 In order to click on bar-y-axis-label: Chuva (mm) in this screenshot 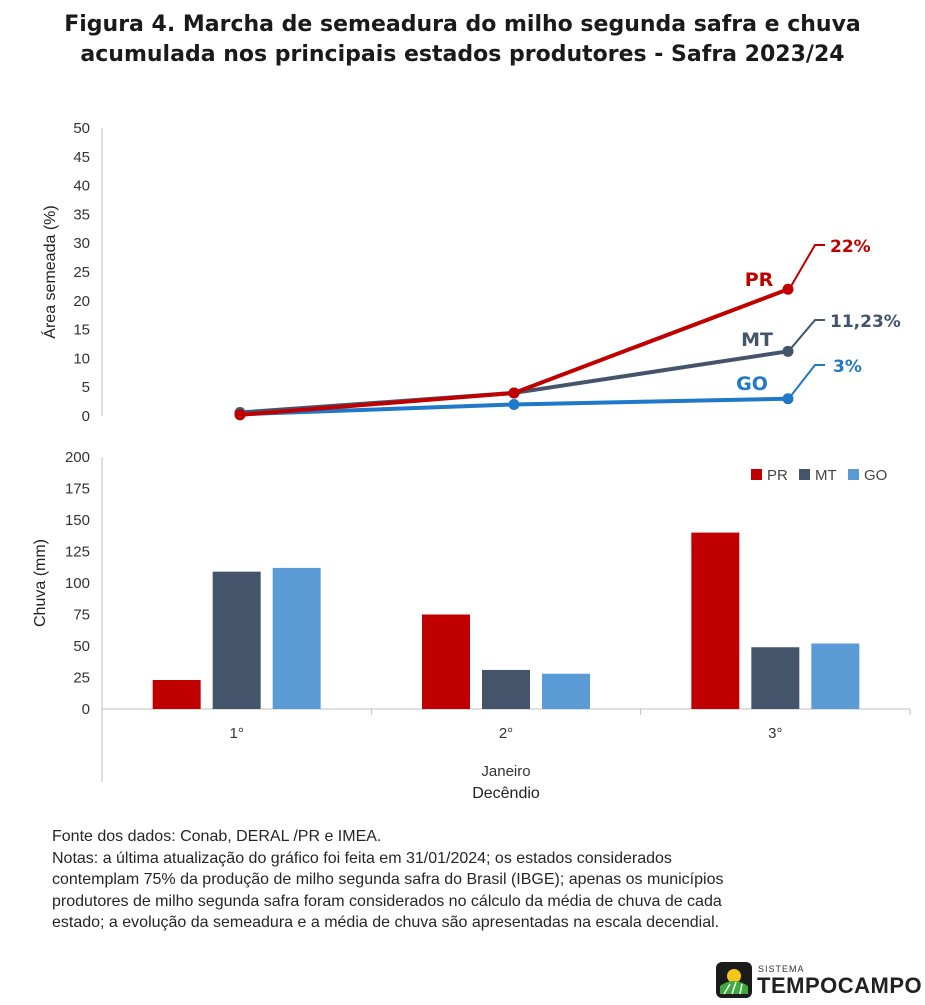, I will do `click(40, 583)`.